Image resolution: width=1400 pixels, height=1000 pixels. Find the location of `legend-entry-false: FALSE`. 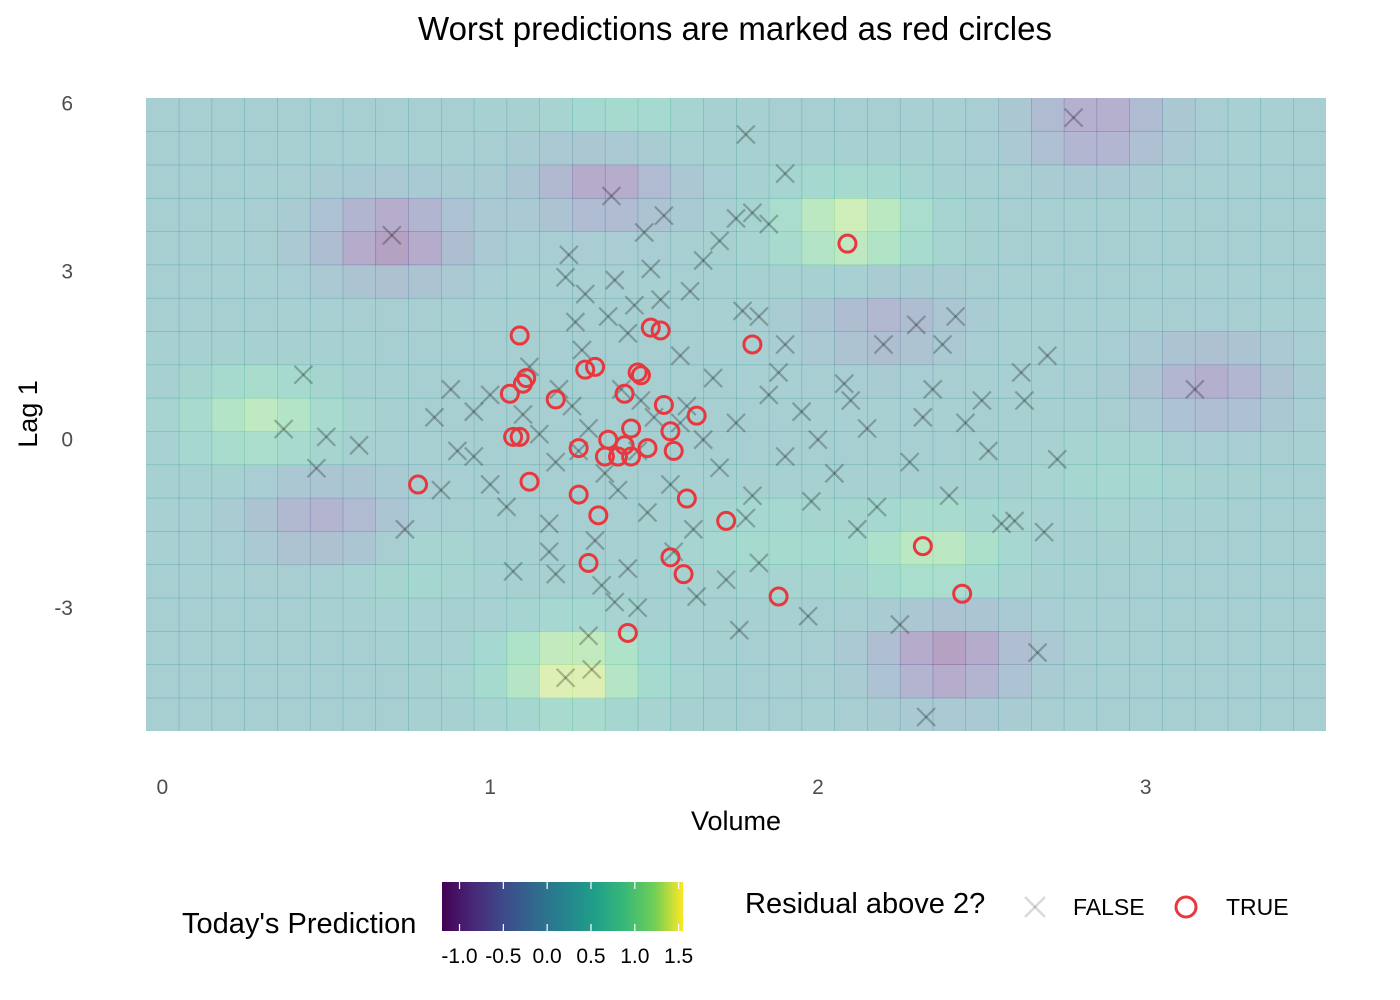

legend-entry-false: FALSE is located at coordinates (1109, 907).